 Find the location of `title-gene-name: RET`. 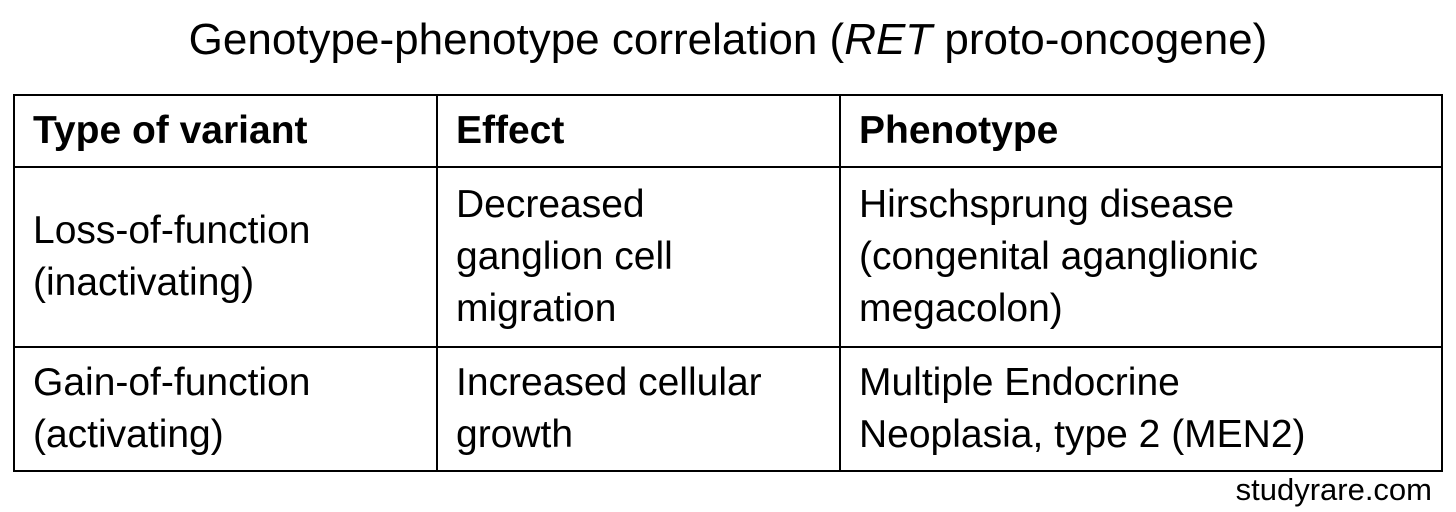

title-gene-name: RET is located at coordinates (888, 39).